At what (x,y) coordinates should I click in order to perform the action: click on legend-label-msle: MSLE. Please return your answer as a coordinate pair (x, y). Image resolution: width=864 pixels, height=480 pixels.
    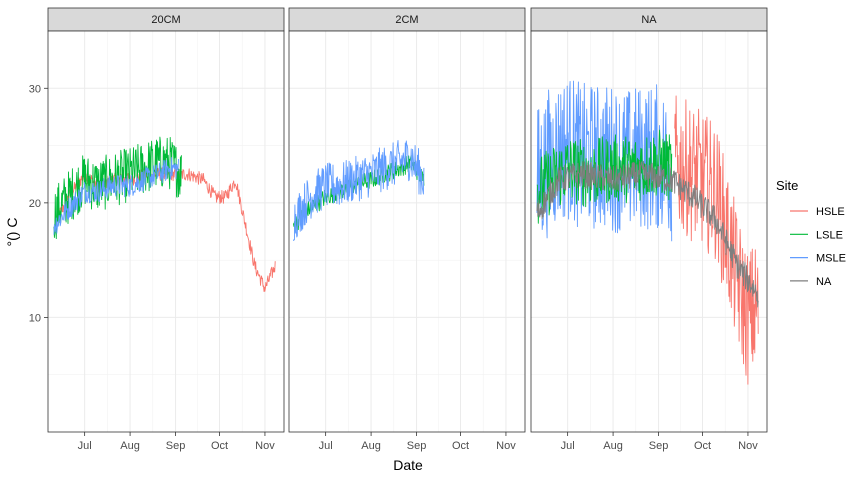
    Looking at the image, I should click on (831, 259).